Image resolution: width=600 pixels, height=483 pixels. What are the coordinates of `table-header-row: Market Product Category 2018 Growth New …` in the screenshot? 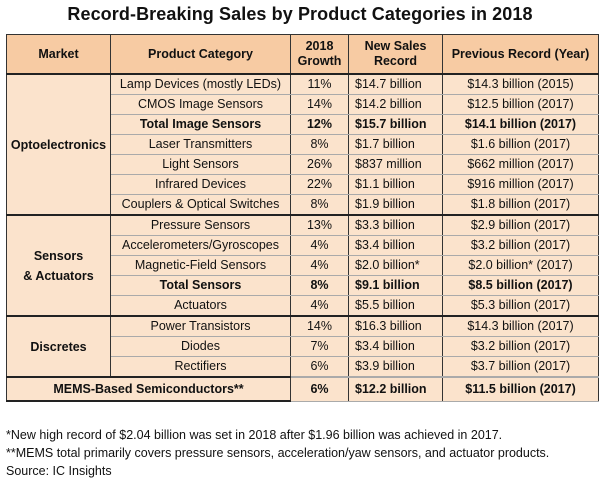 It's located at (302, 54).